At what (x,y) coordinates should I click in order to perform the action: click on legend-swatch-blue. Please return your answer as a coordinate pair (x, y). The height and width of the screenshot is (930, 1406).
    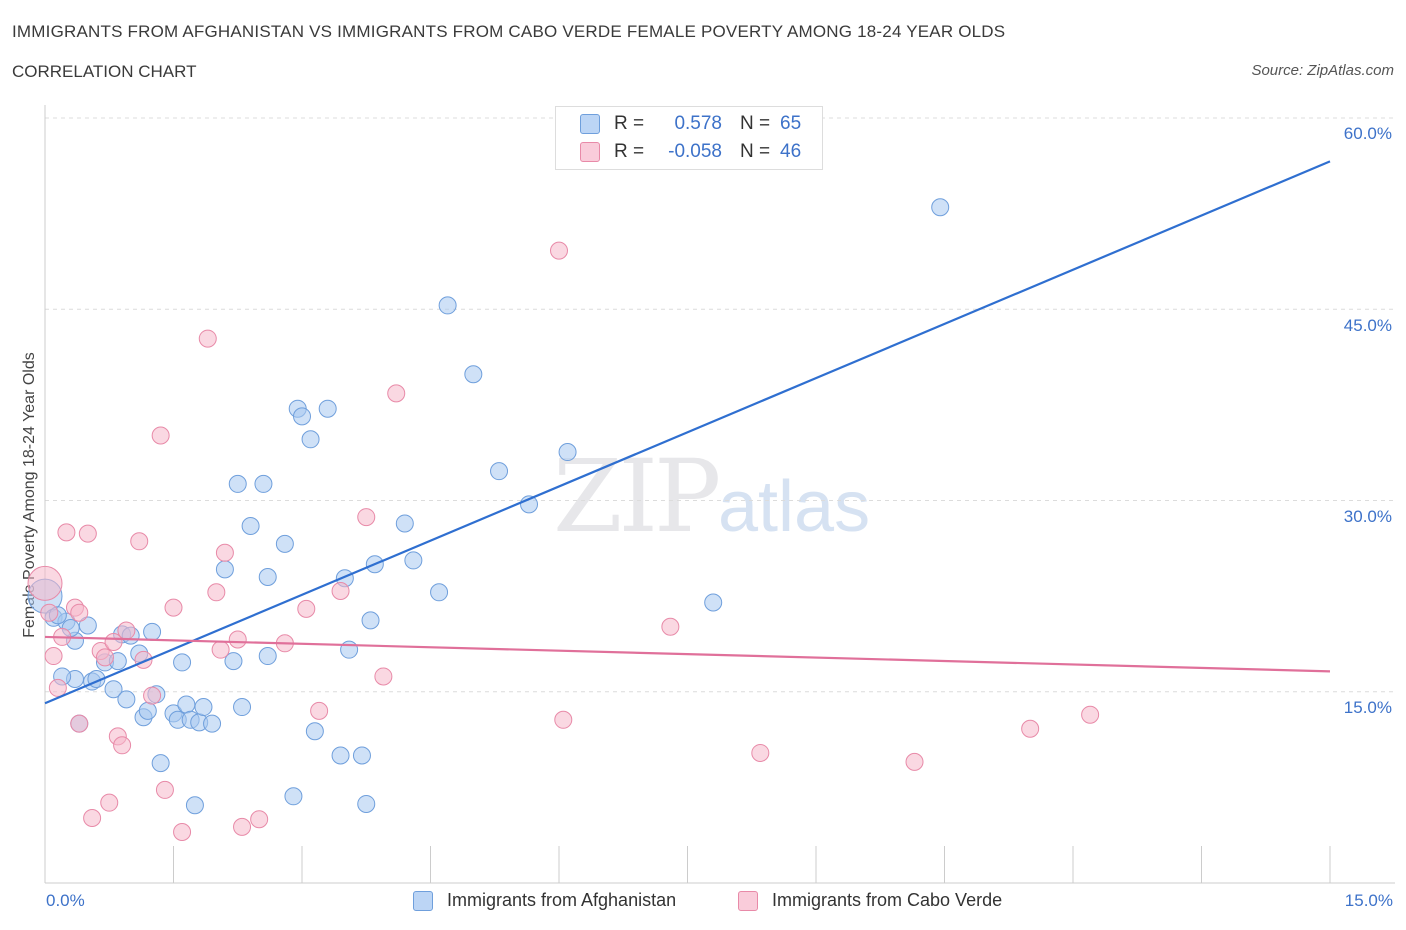
    Looking at the image, I should click on (423, 900).